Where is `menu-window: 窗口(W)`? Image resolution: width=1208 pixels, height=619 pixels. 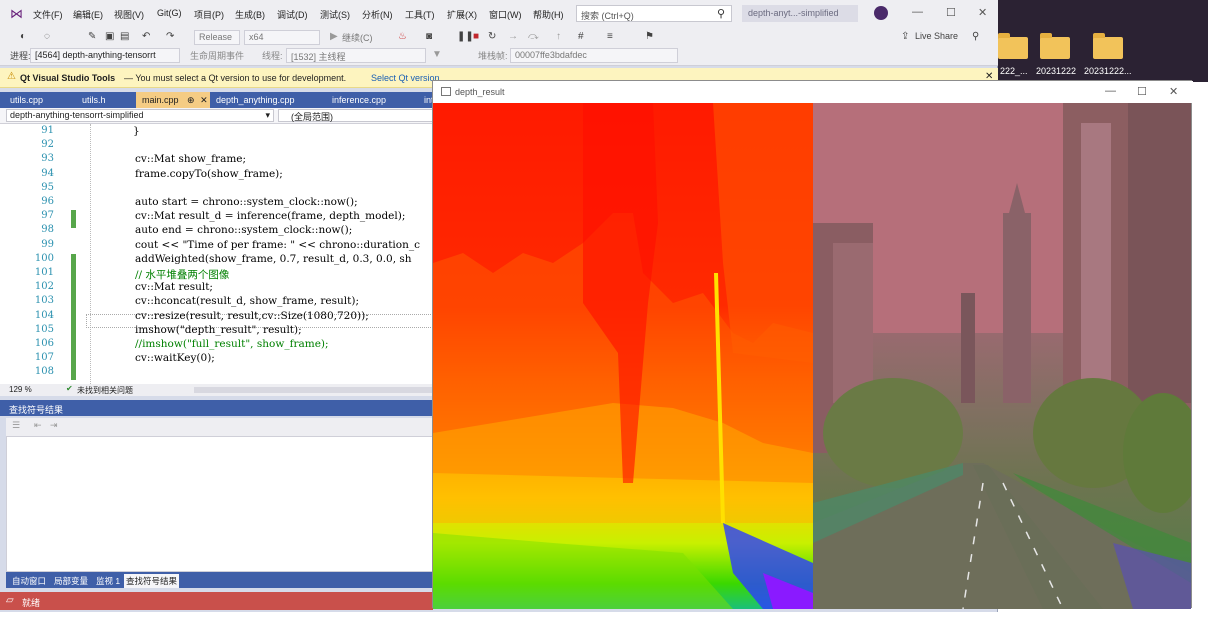 menu-window: 窗口(W) is located at coordinates (505, 15).